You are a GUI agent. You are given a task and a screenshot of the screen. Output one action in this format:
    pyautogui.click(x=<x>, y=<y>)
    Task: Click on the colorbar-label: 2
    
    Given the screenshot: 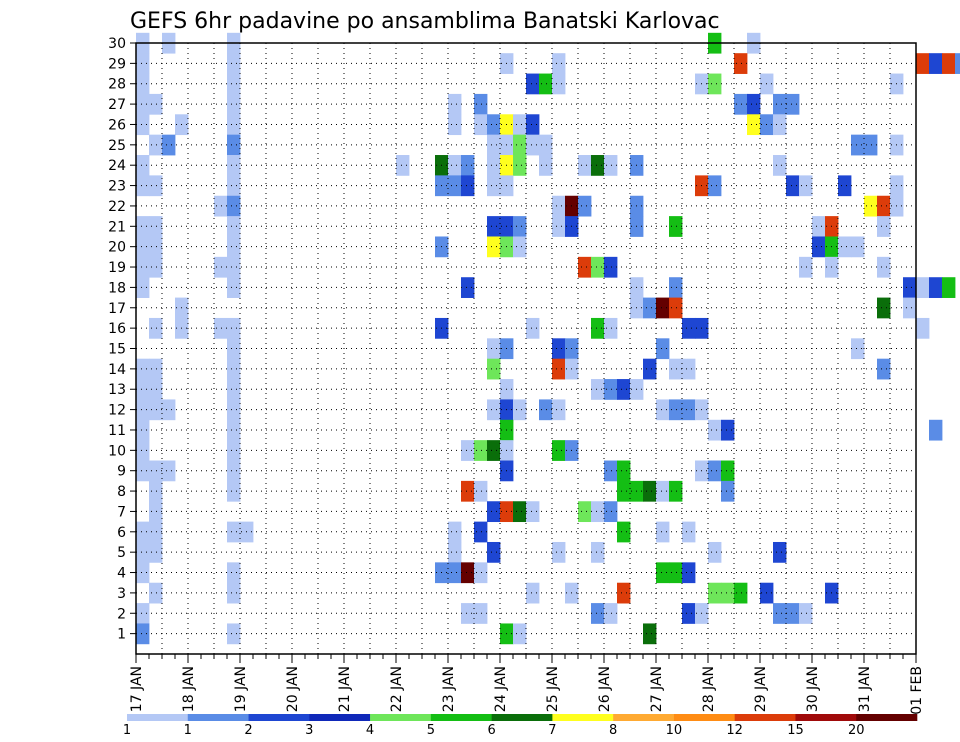 What is the action you would take?
    pyautogui.click(x=248, y=730)
    